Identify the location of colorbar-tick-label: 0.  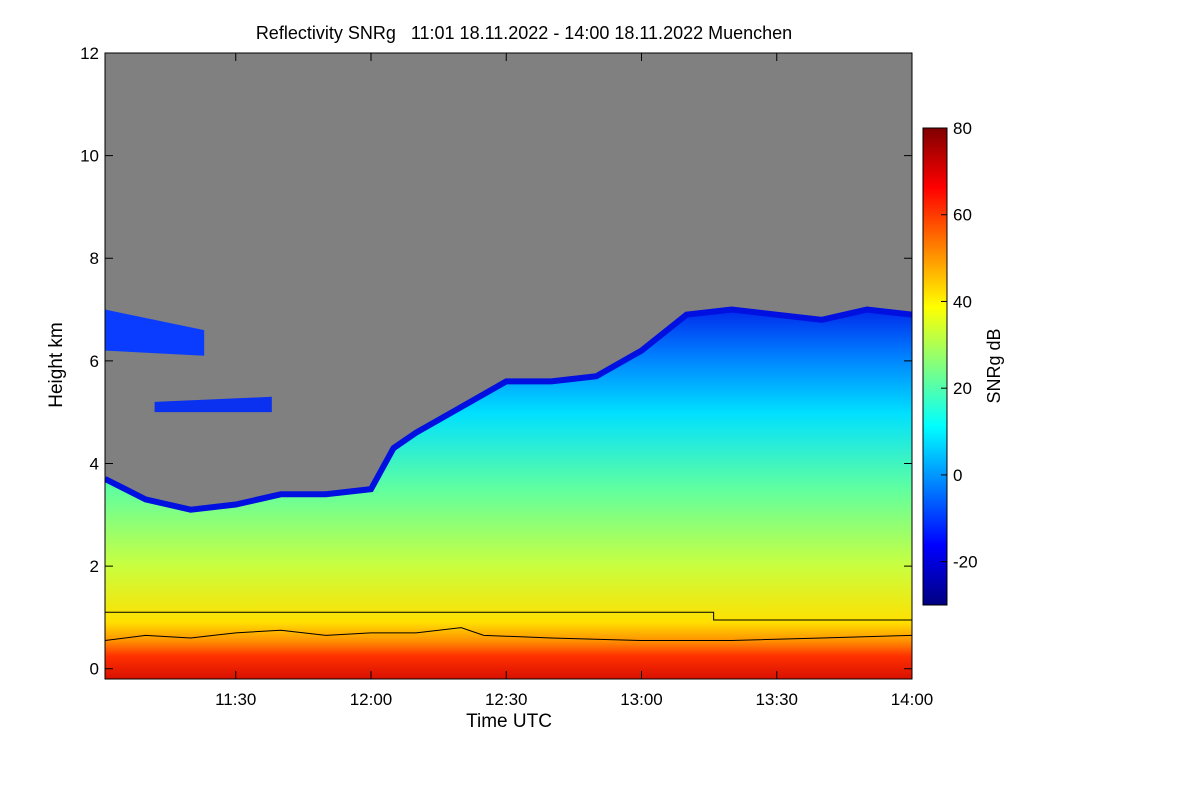
(957, 475).